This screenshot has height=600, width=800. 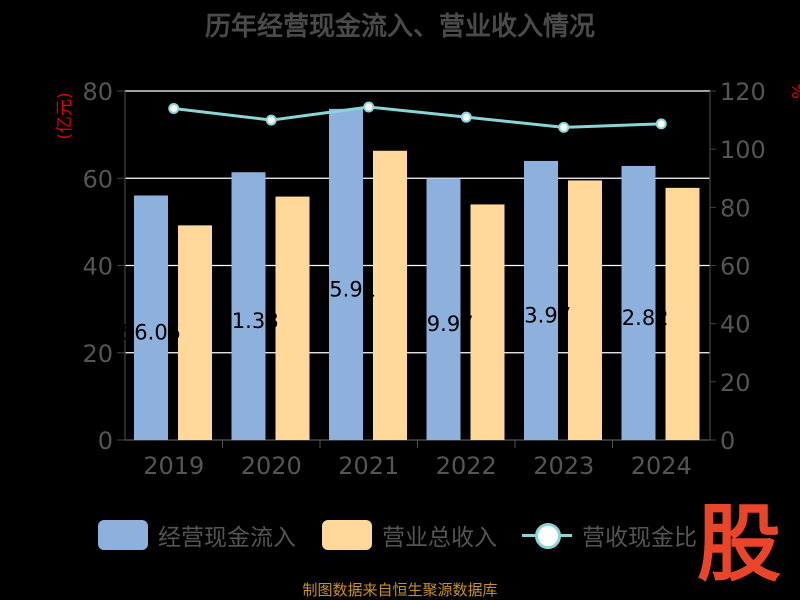 I want to click on legend-item-revenue: 营业总收入, so click(x=409, y=535).